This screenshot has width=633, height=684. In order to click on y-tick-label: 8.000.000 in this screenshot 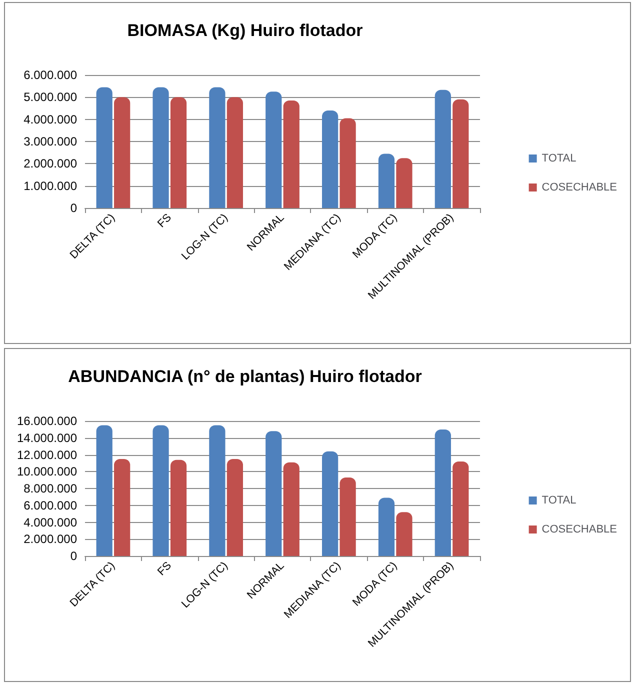, I will do `click(51, 489)`.